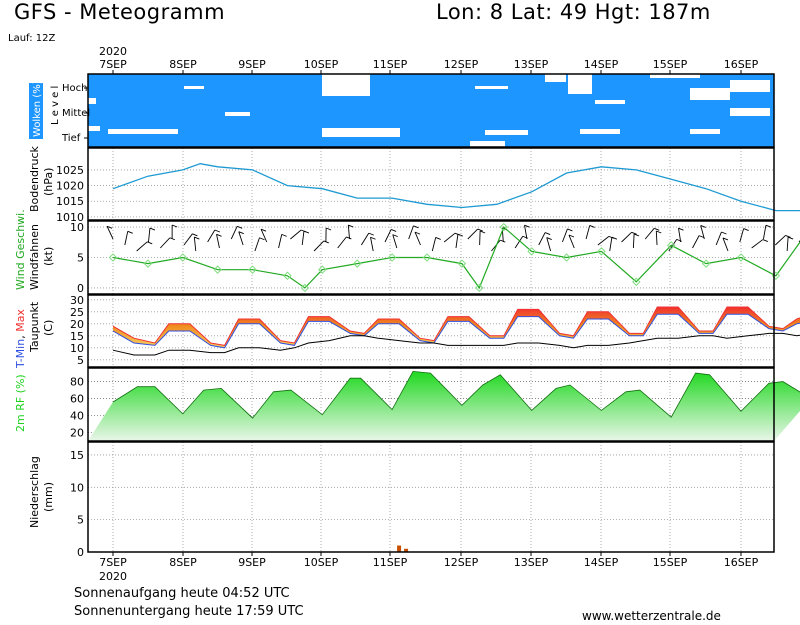 Image resolution: width=800 pixels, height=625 pixels. Describe the element at coordinates (76, 113) in the screenshot. I see `cloud-level-mittel: Mittel` at that location.